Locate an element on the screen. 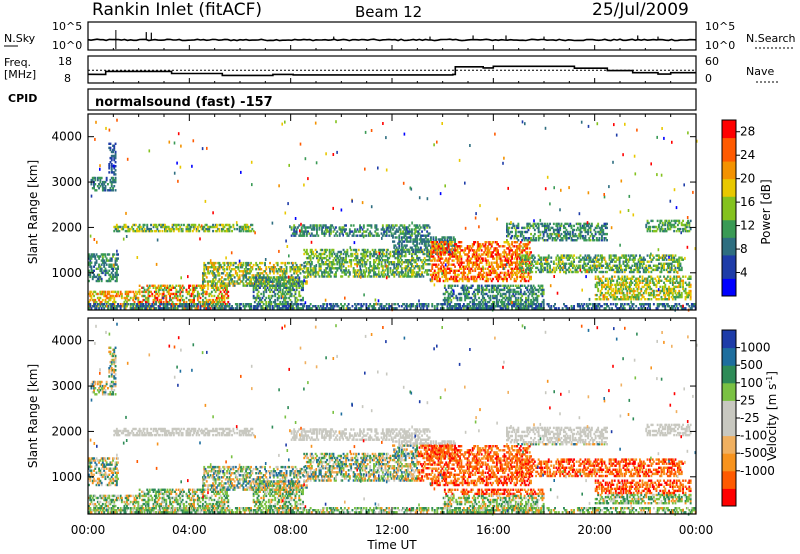  noise-left-label: N.Sky is located at coordinates (20, 38).